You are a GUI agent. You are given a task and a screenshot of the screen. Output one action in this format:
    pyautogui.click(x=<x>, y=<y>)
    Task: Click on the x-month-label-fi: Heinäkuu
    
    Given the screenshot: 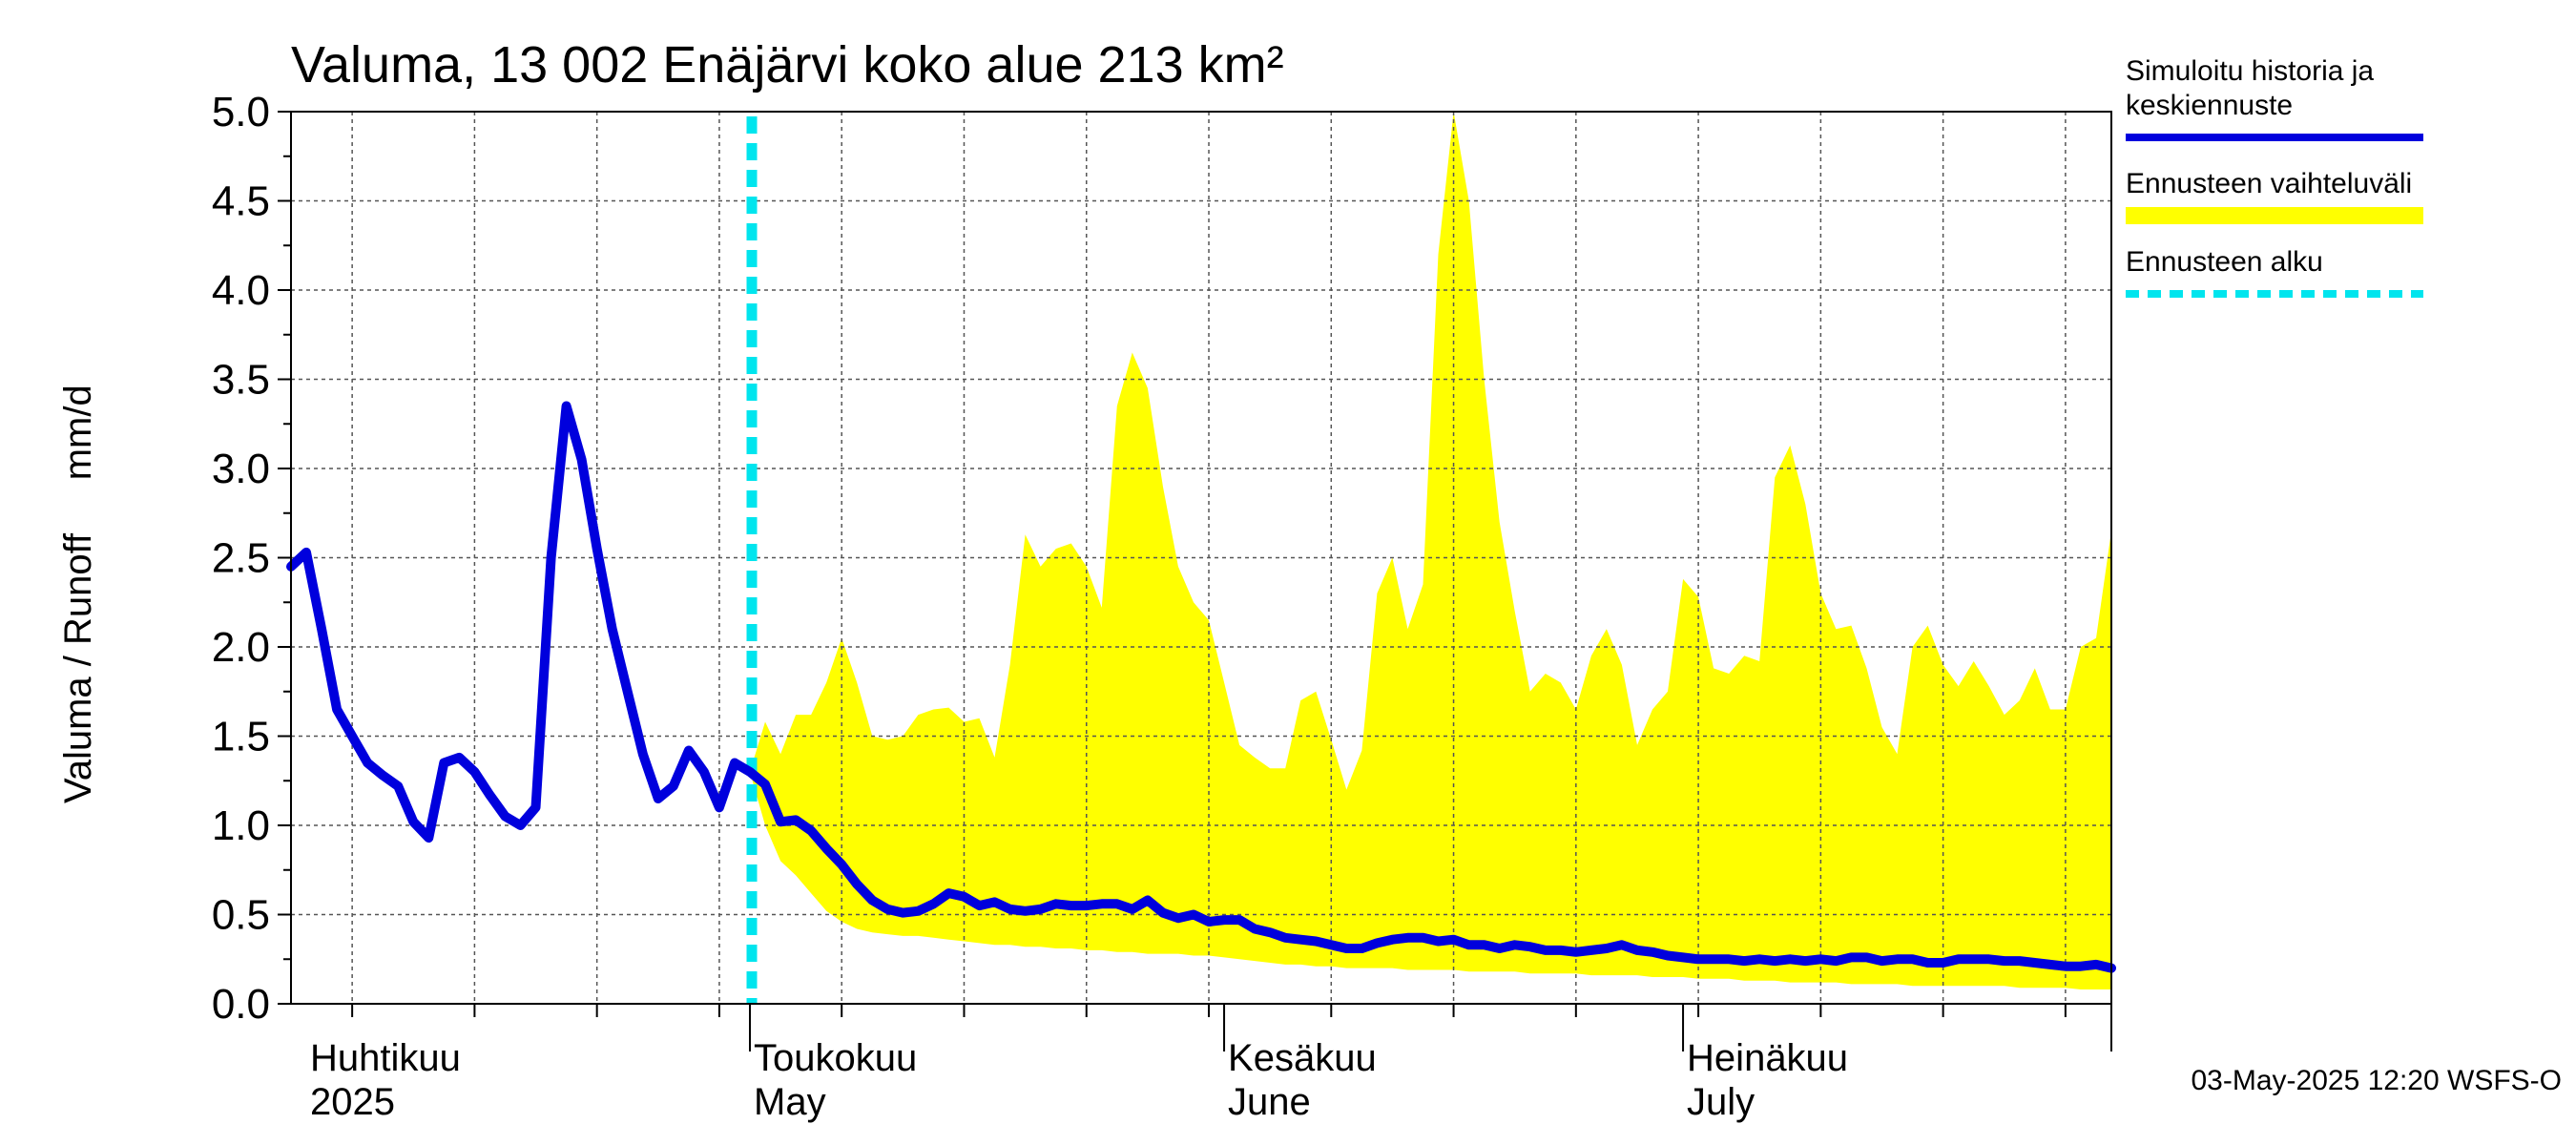 What is the action you would take?
    pyautogui.click(x=1767, y=1058)
    